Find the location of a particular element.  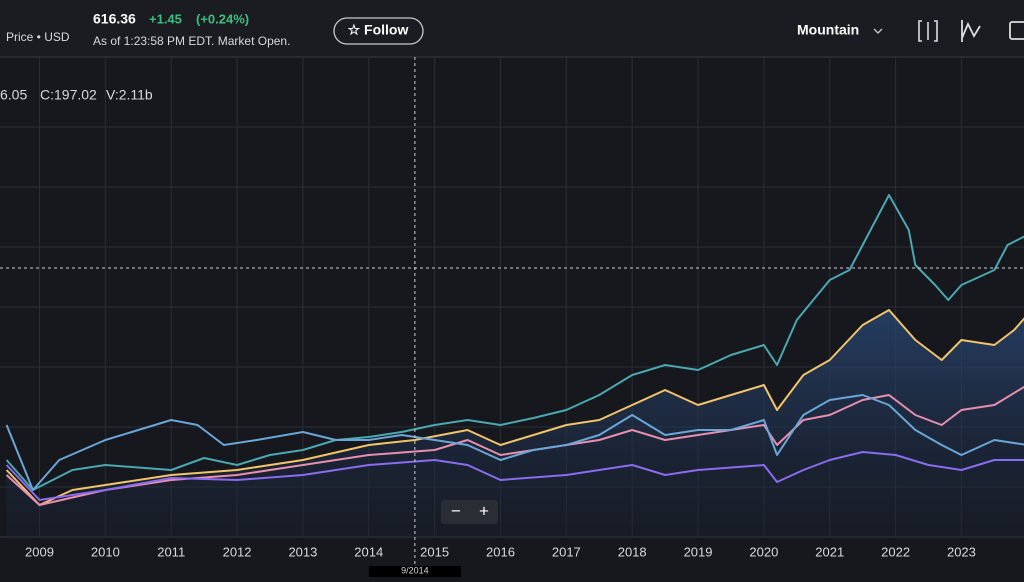

top-bar is located at coordinates (512, 28).